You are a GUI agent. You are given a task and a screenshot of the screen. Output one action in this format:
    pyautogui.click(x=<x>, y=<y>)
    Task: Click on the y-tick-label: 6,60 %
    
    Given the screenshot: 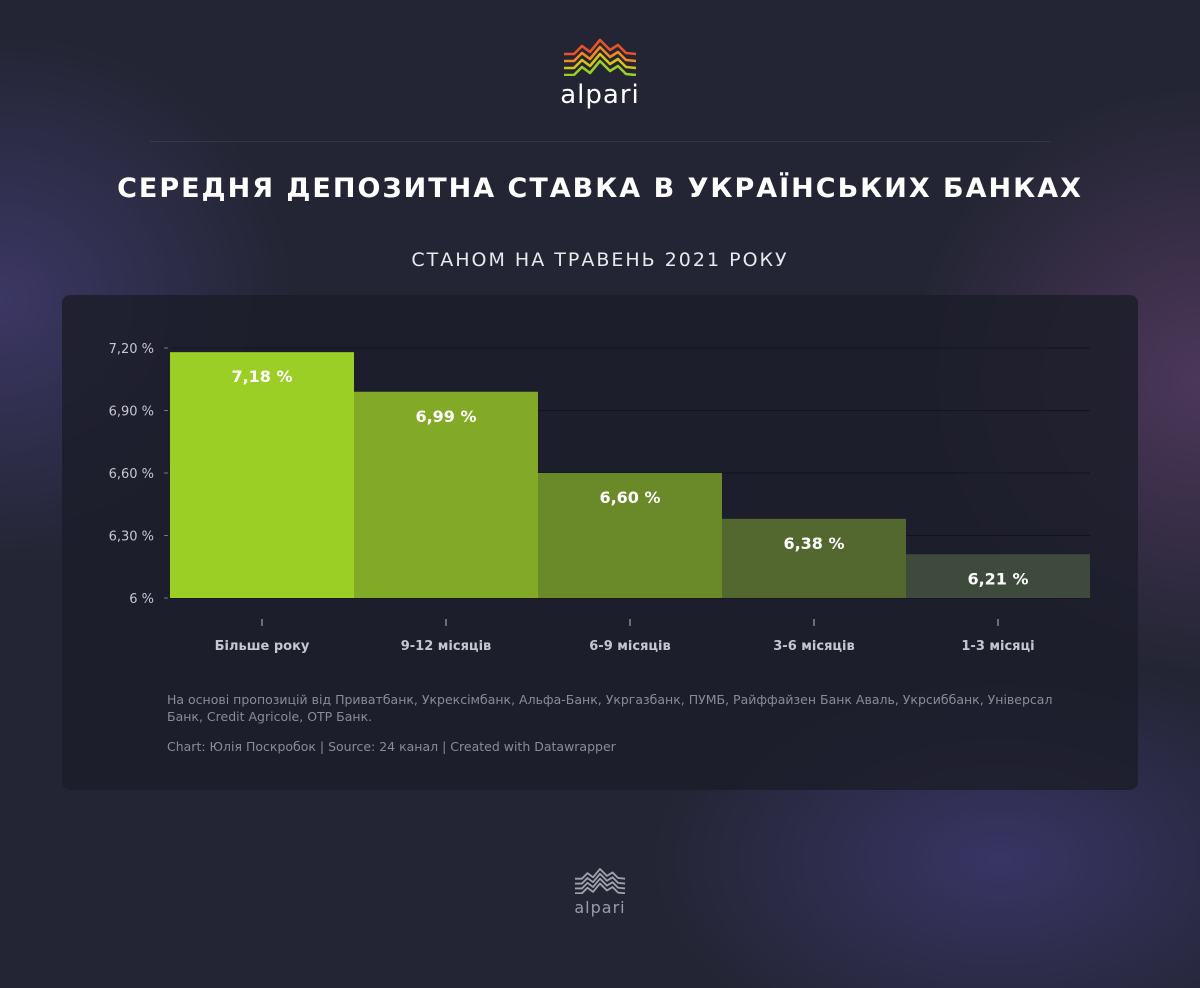 What is the action you would take?
    pyautogui.click(x=131, y=474)
    